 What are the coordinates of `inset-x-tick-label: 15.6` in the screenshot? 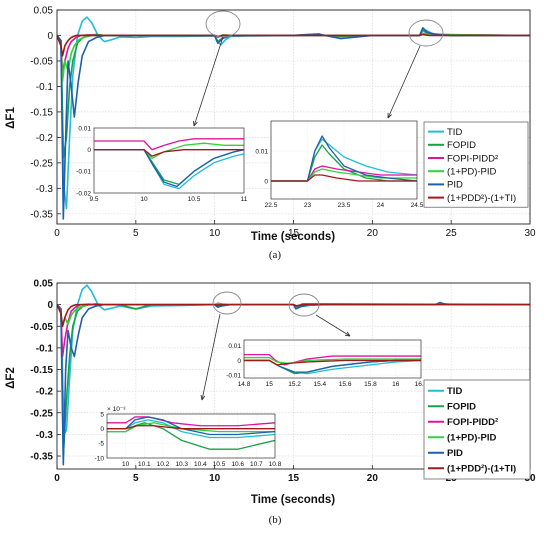 It's located at (345, 384).